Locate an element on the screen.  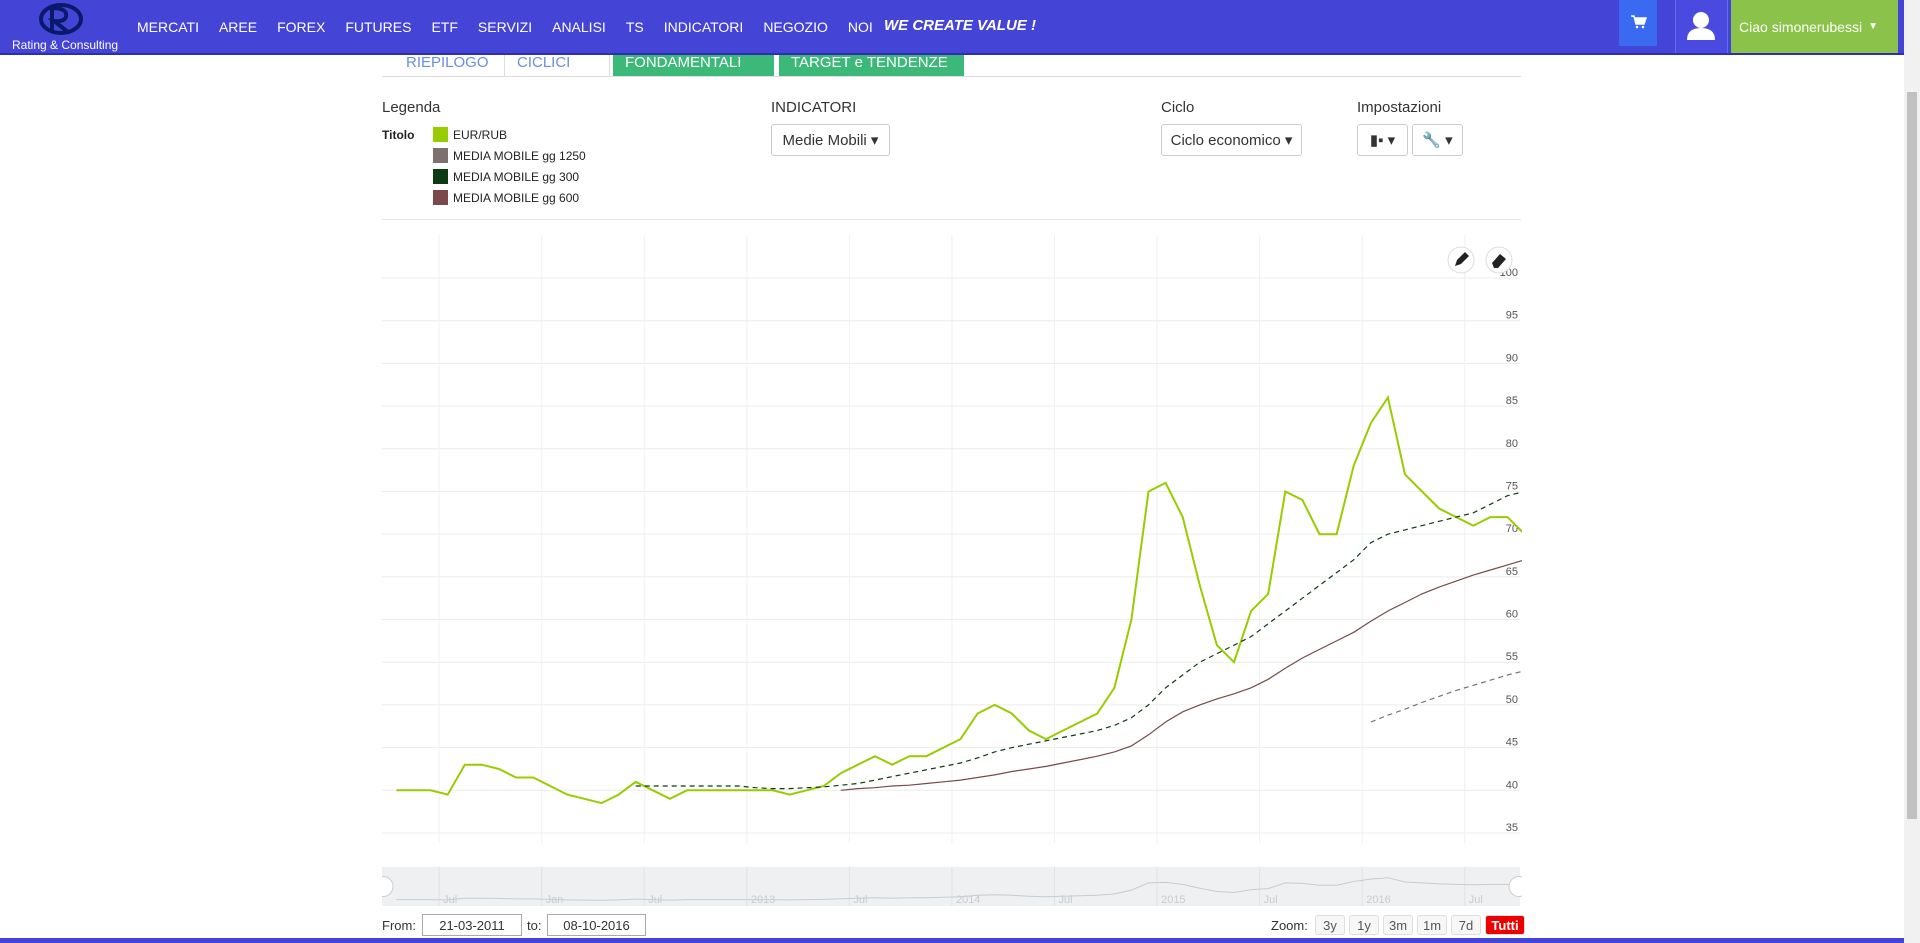
zoom-button: 3m is located at coordinates (1398, 925).